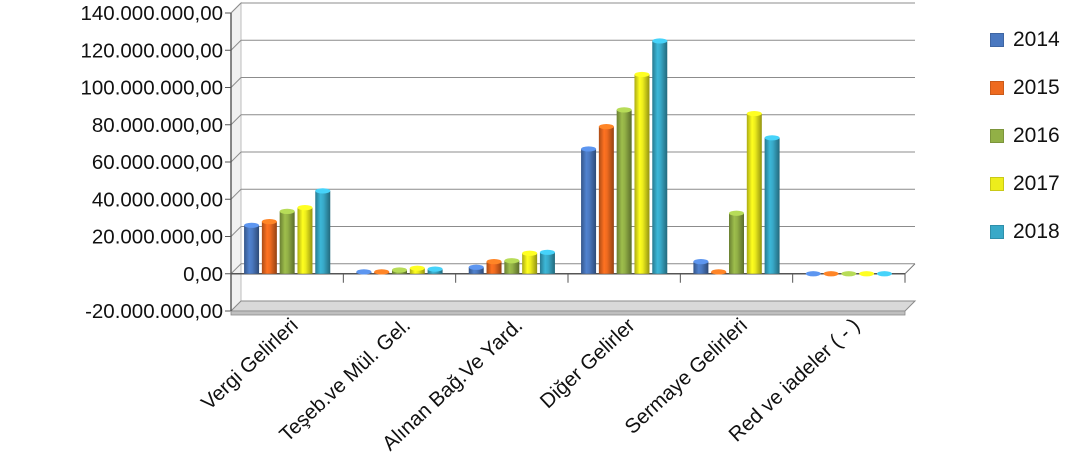  I want to click on legend-label-2016: 2016, so click(1036, 135).